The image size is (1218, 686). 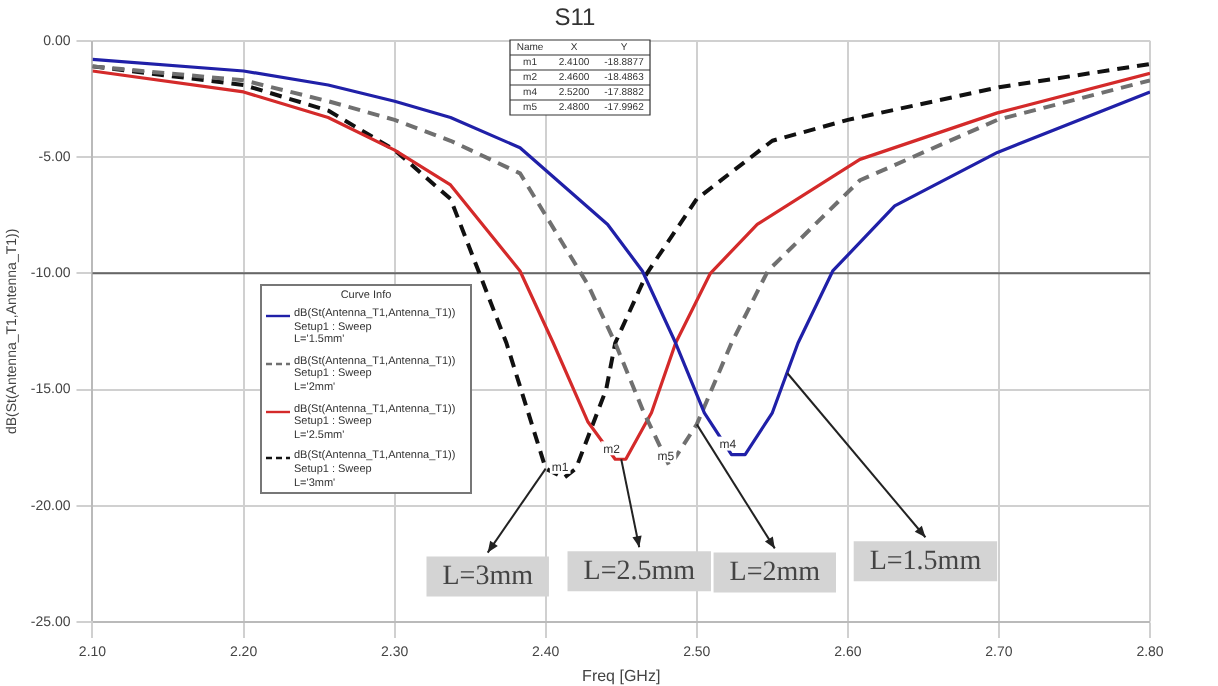 What do you see at coordinates (488, 576) in the screenshot?
I see `annotation: L=3mm` at bounding box center [488, 576].